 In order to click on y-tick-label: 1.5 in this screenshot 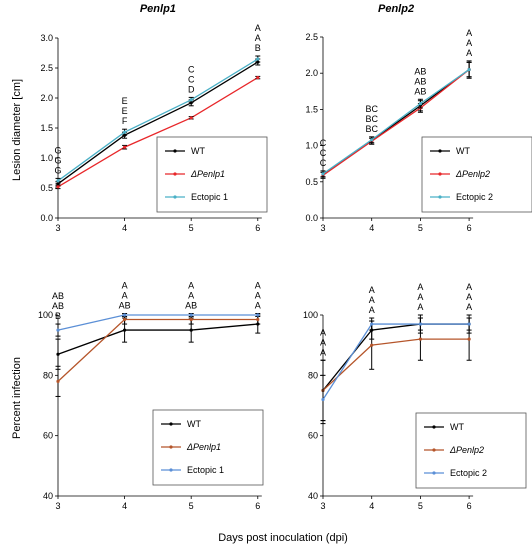, I will do `click(46, 128)`.